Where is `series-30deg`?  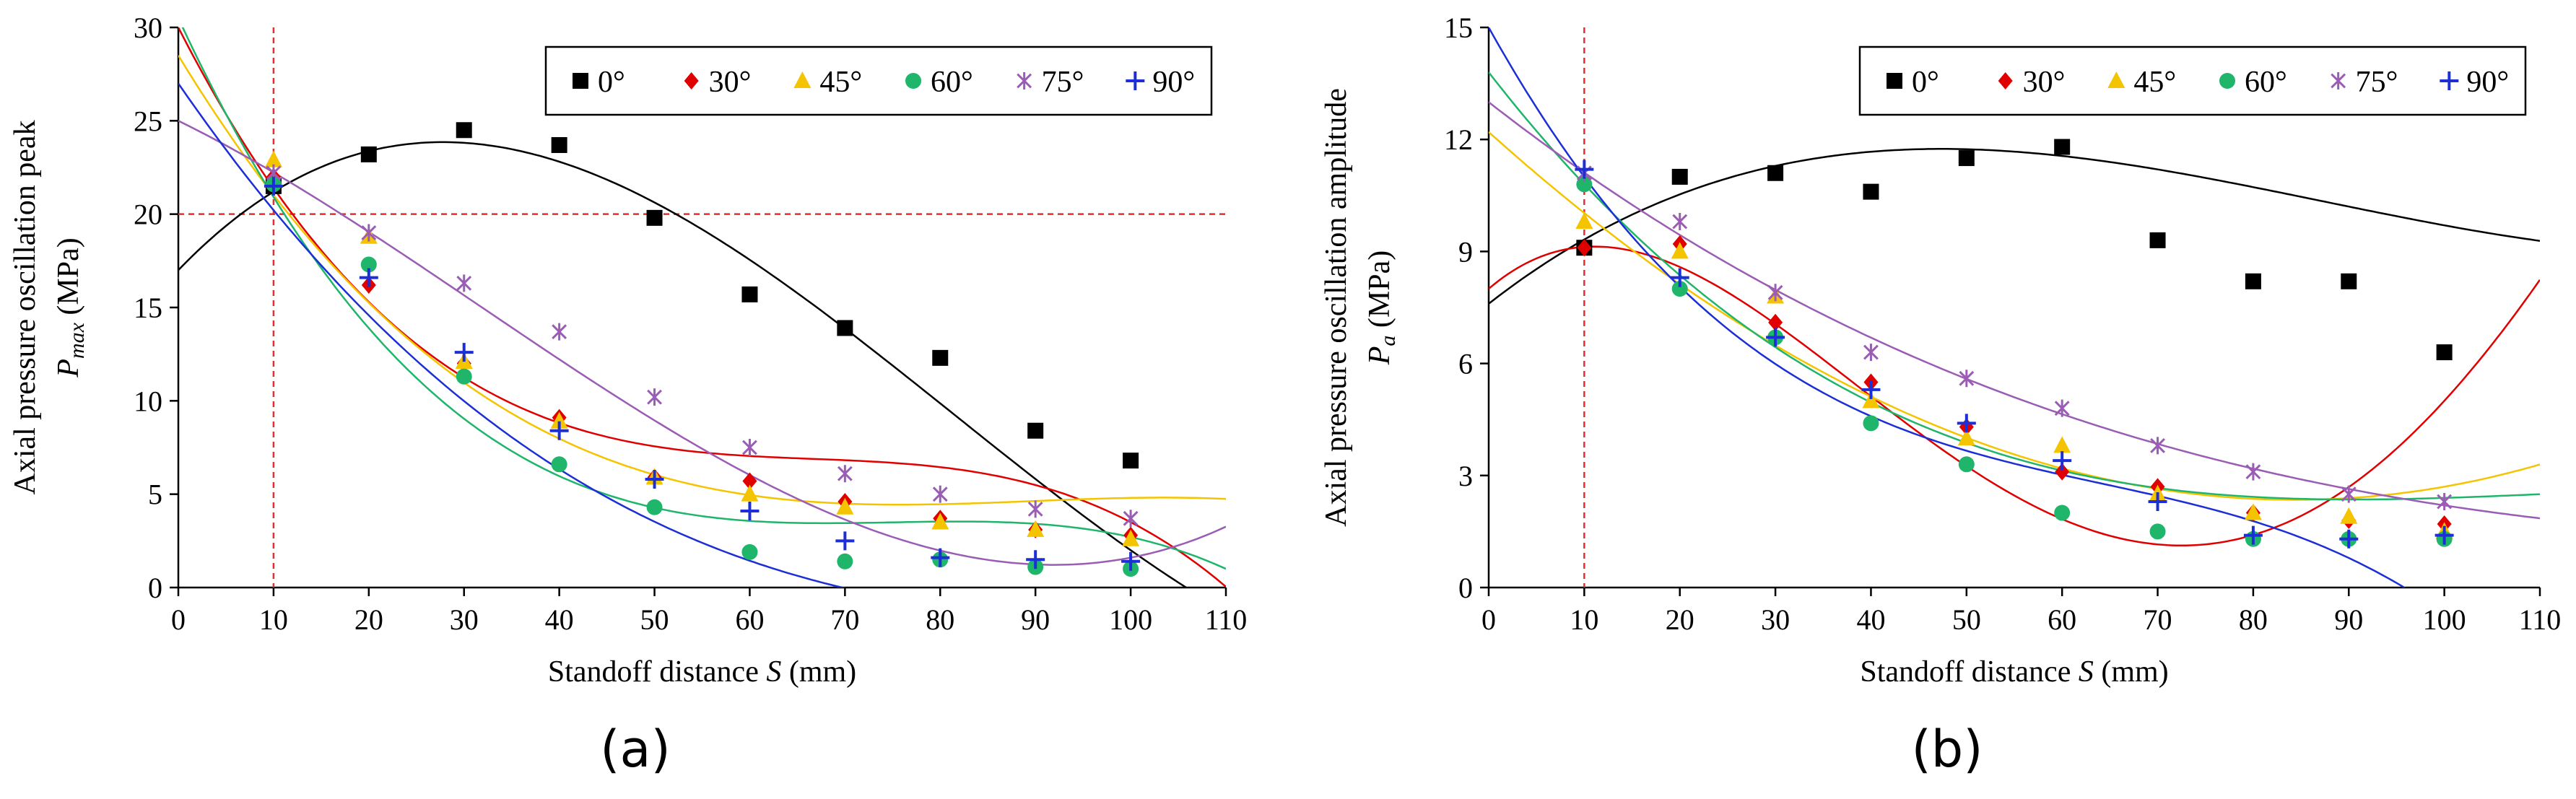
series-30deg is located at coordinates (2014, 384).